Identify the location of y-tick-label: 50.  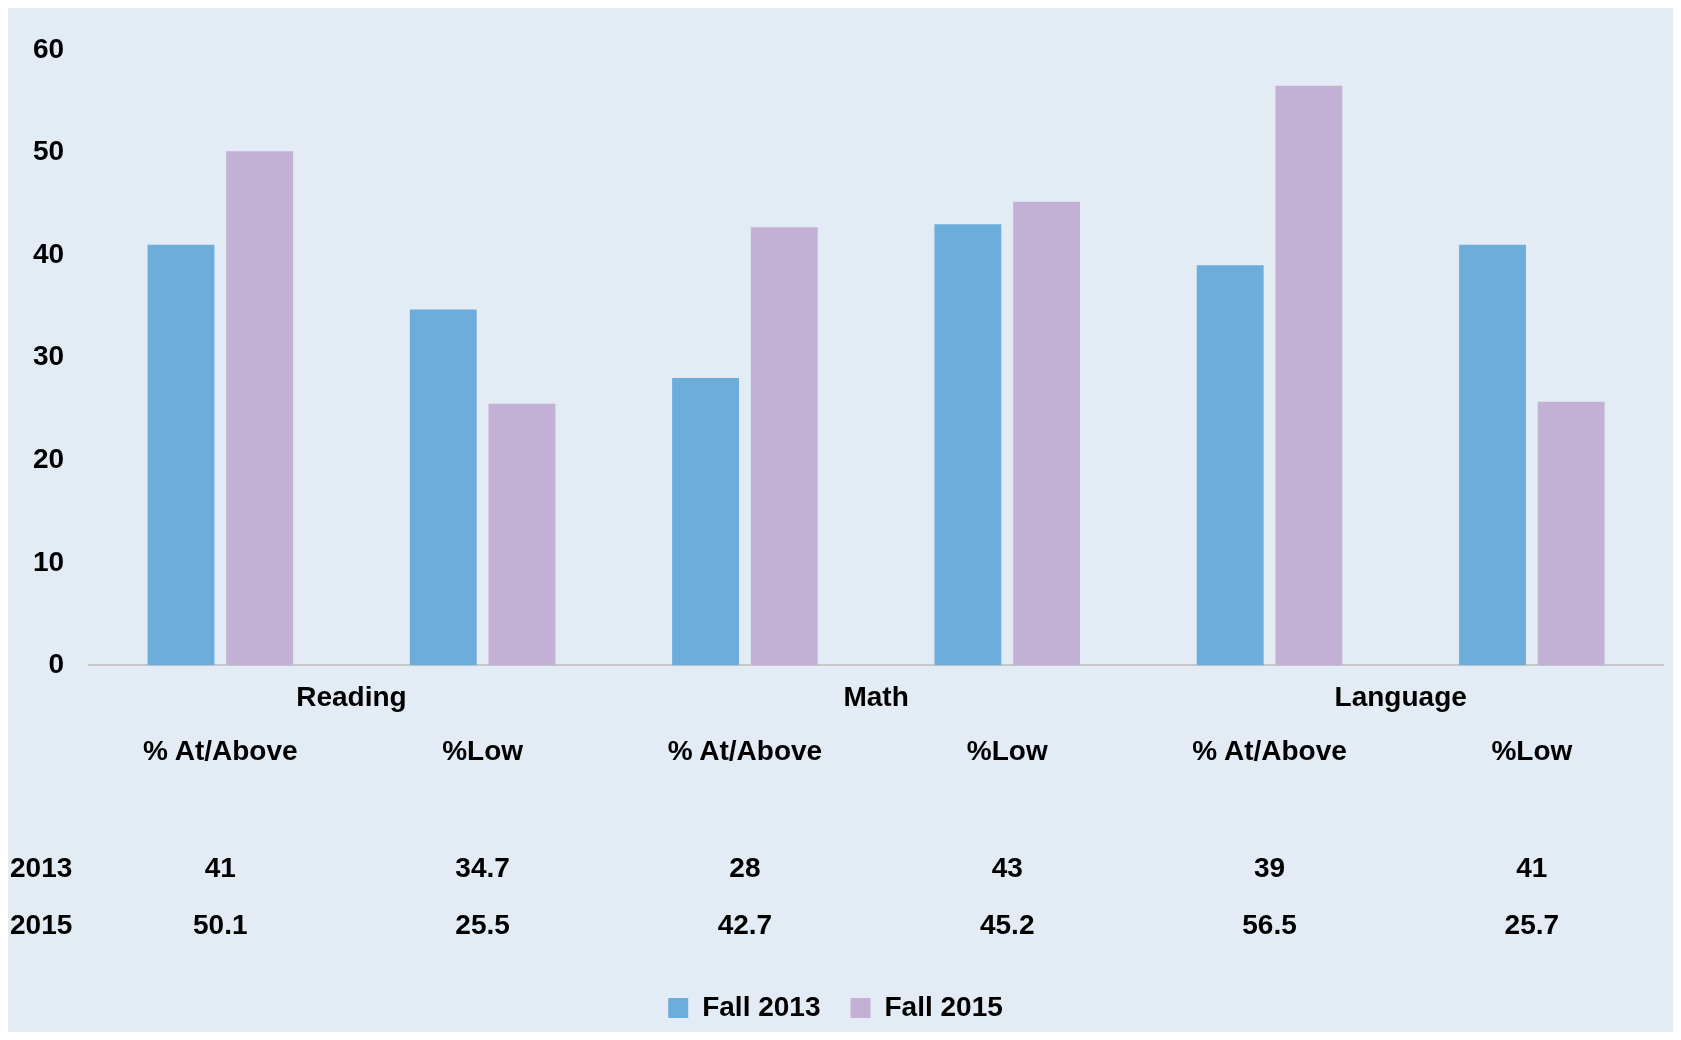
(48, 151).